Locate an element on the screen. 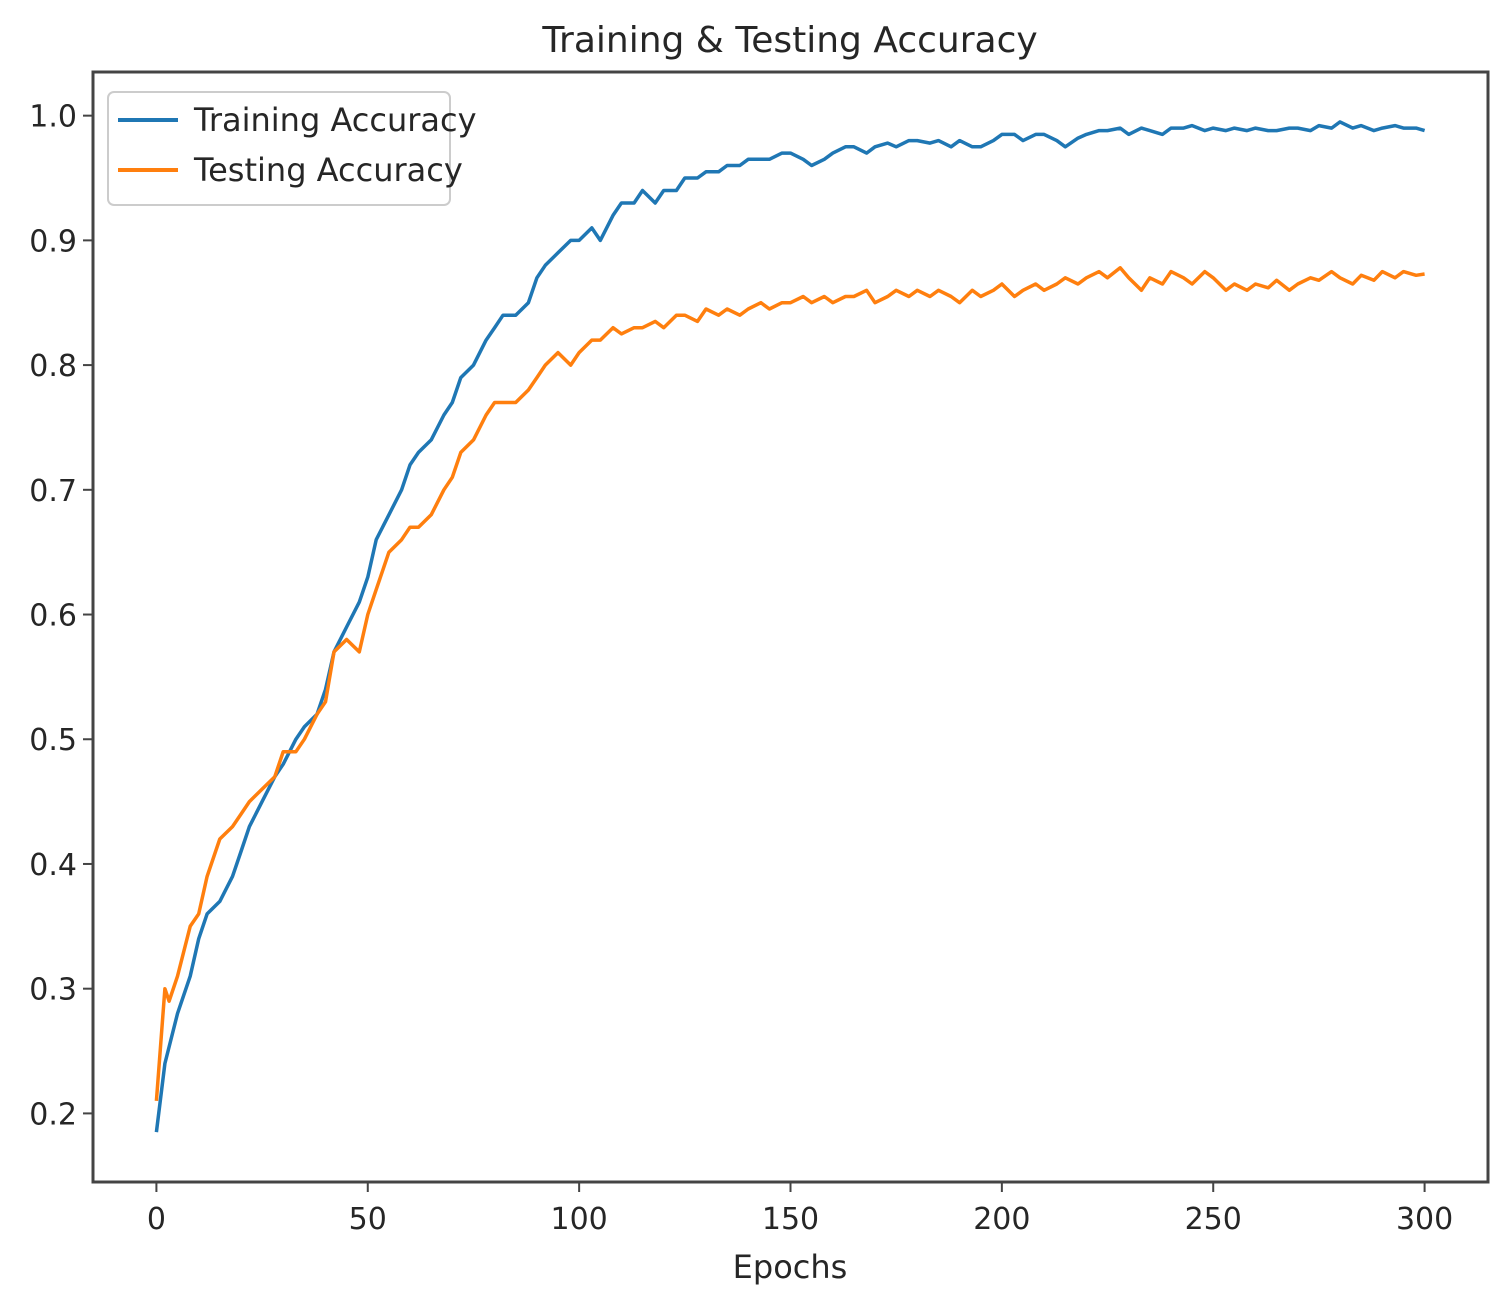  y-tick-label: 1.0 is located at coordinates (53, 117).